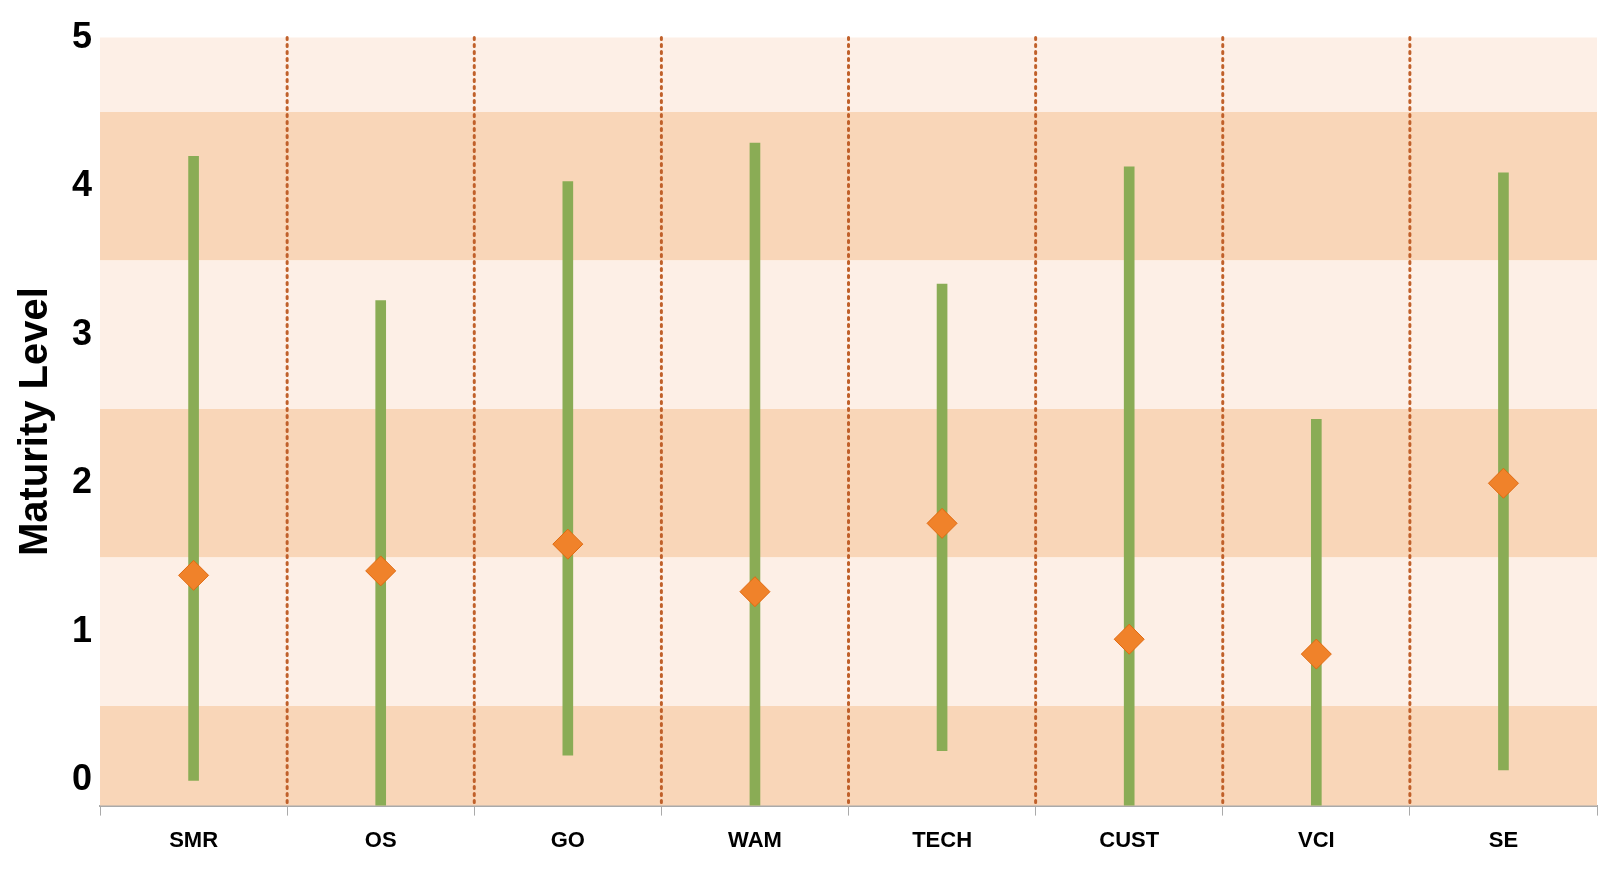  Describe the element at coordinates (82, 332) in the screenshot. I see `y-tick-label: 3` at that location.